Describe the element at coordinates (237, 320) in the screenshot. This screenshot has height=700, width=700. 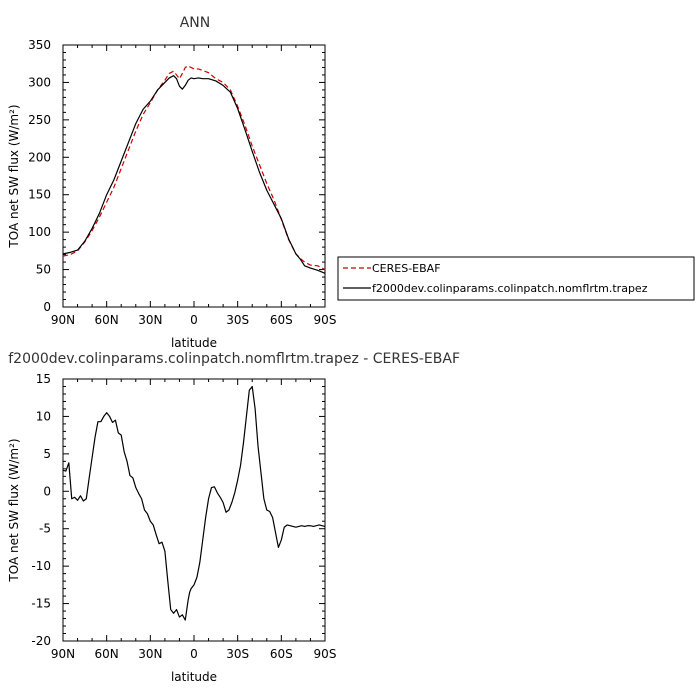
I see `top-x-tick-label: 30S` at that location.